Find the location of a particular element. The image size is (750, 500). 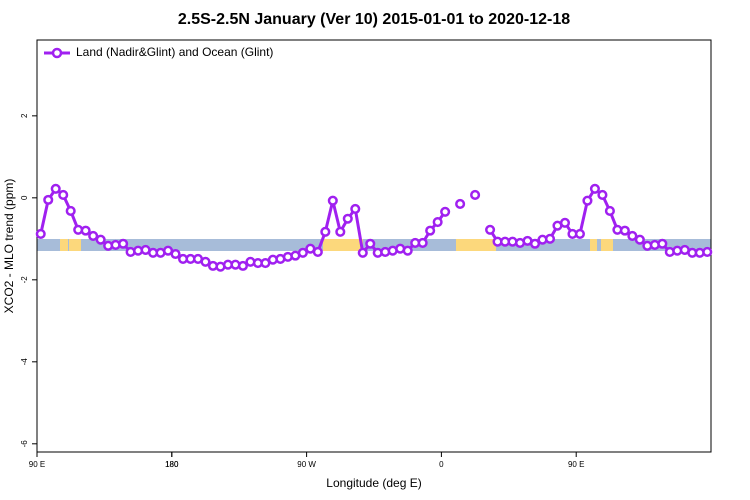

y-tick-label: -6 is located at coordinates (24, 444).